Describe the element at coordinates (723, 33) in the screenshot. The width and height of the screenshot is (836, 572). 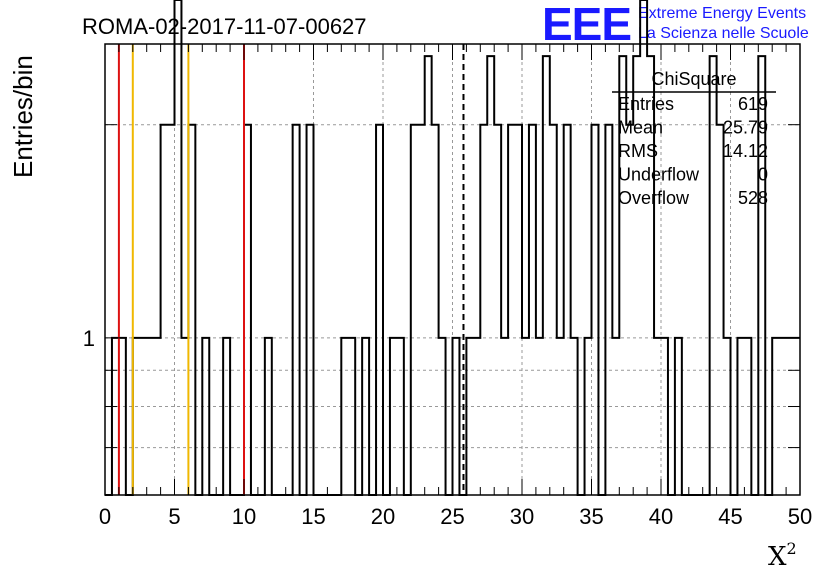
I see `eee-logo-line2: La Scienza nelle Scuole` at that location.